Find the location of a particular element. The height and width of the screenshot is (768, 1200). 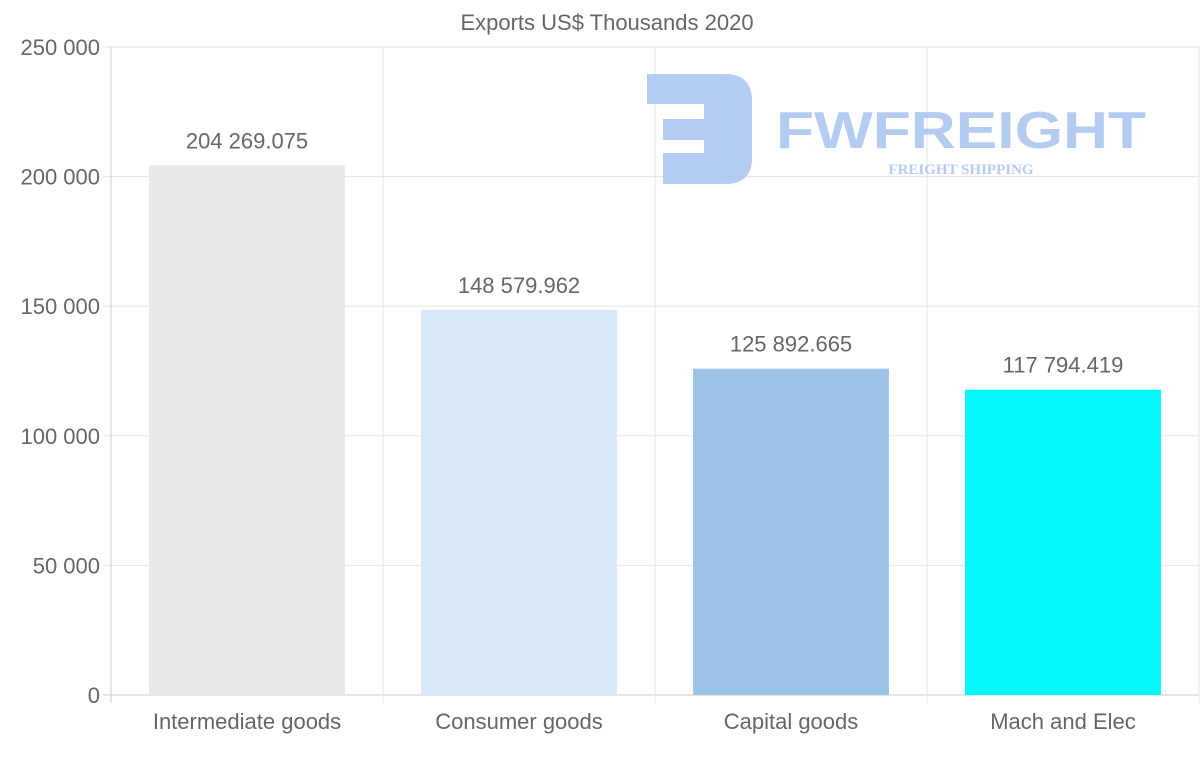

y-tick-label: 50 000 is located at coordinates (66, 565).